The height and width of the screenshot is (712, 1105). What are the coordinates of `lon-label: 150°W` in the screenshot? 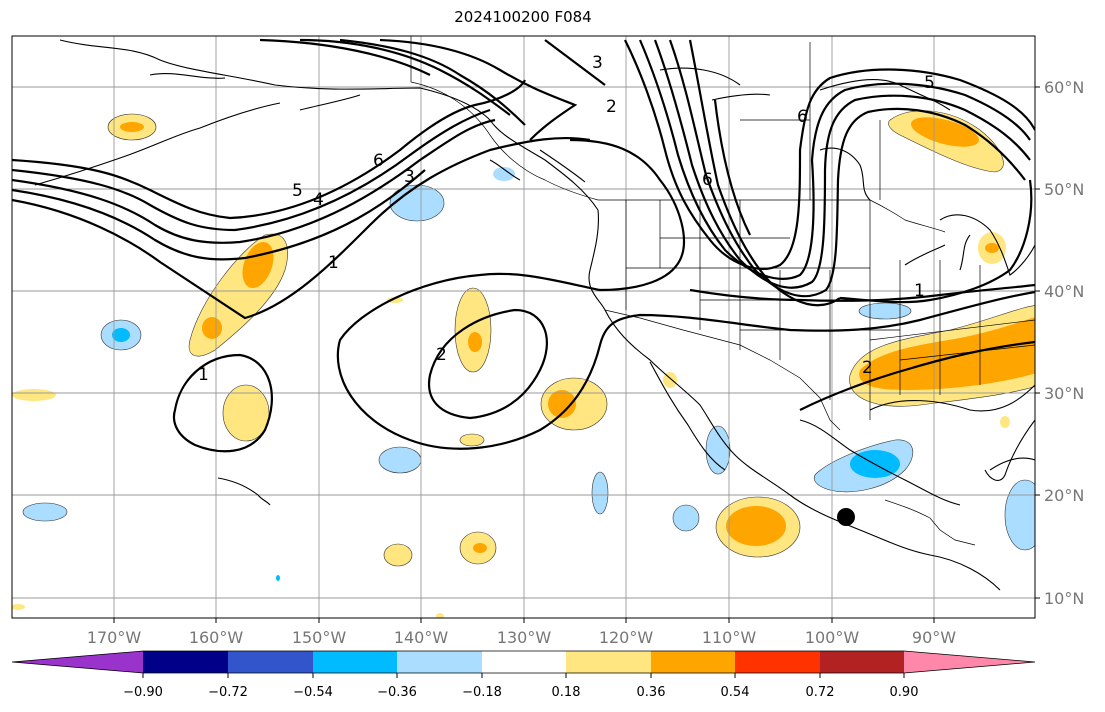 It's located at (319, 637).